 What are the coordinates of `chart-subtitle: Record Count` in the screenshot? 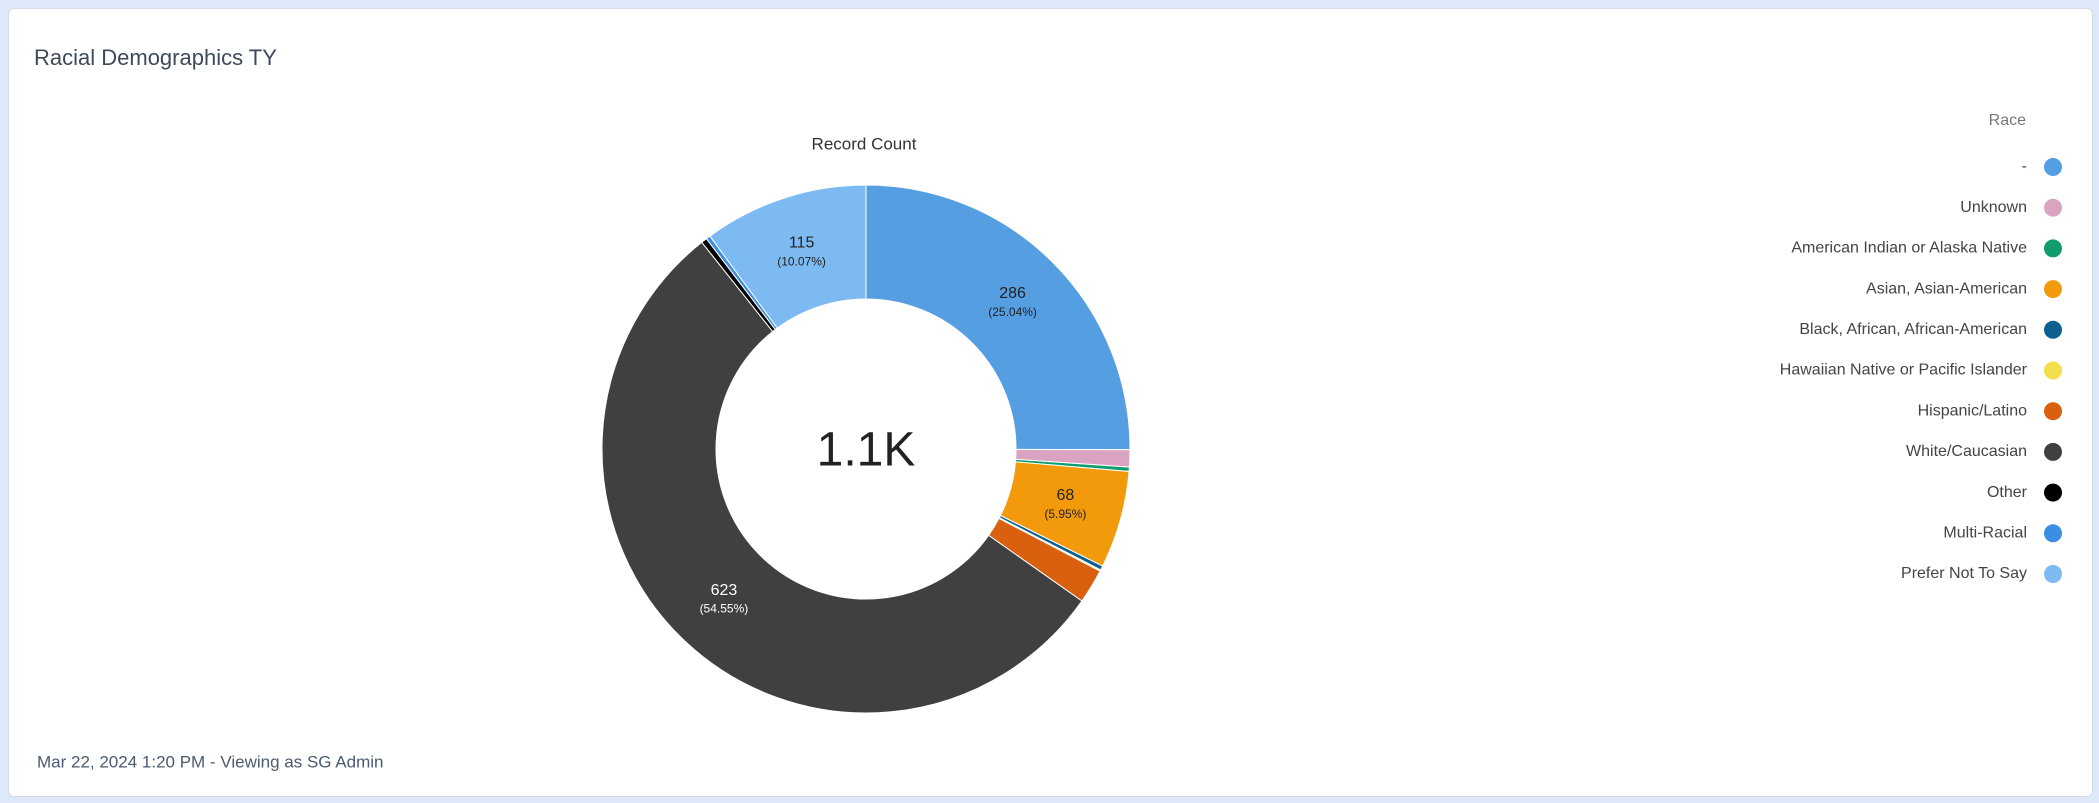 It's located at (864, 143).